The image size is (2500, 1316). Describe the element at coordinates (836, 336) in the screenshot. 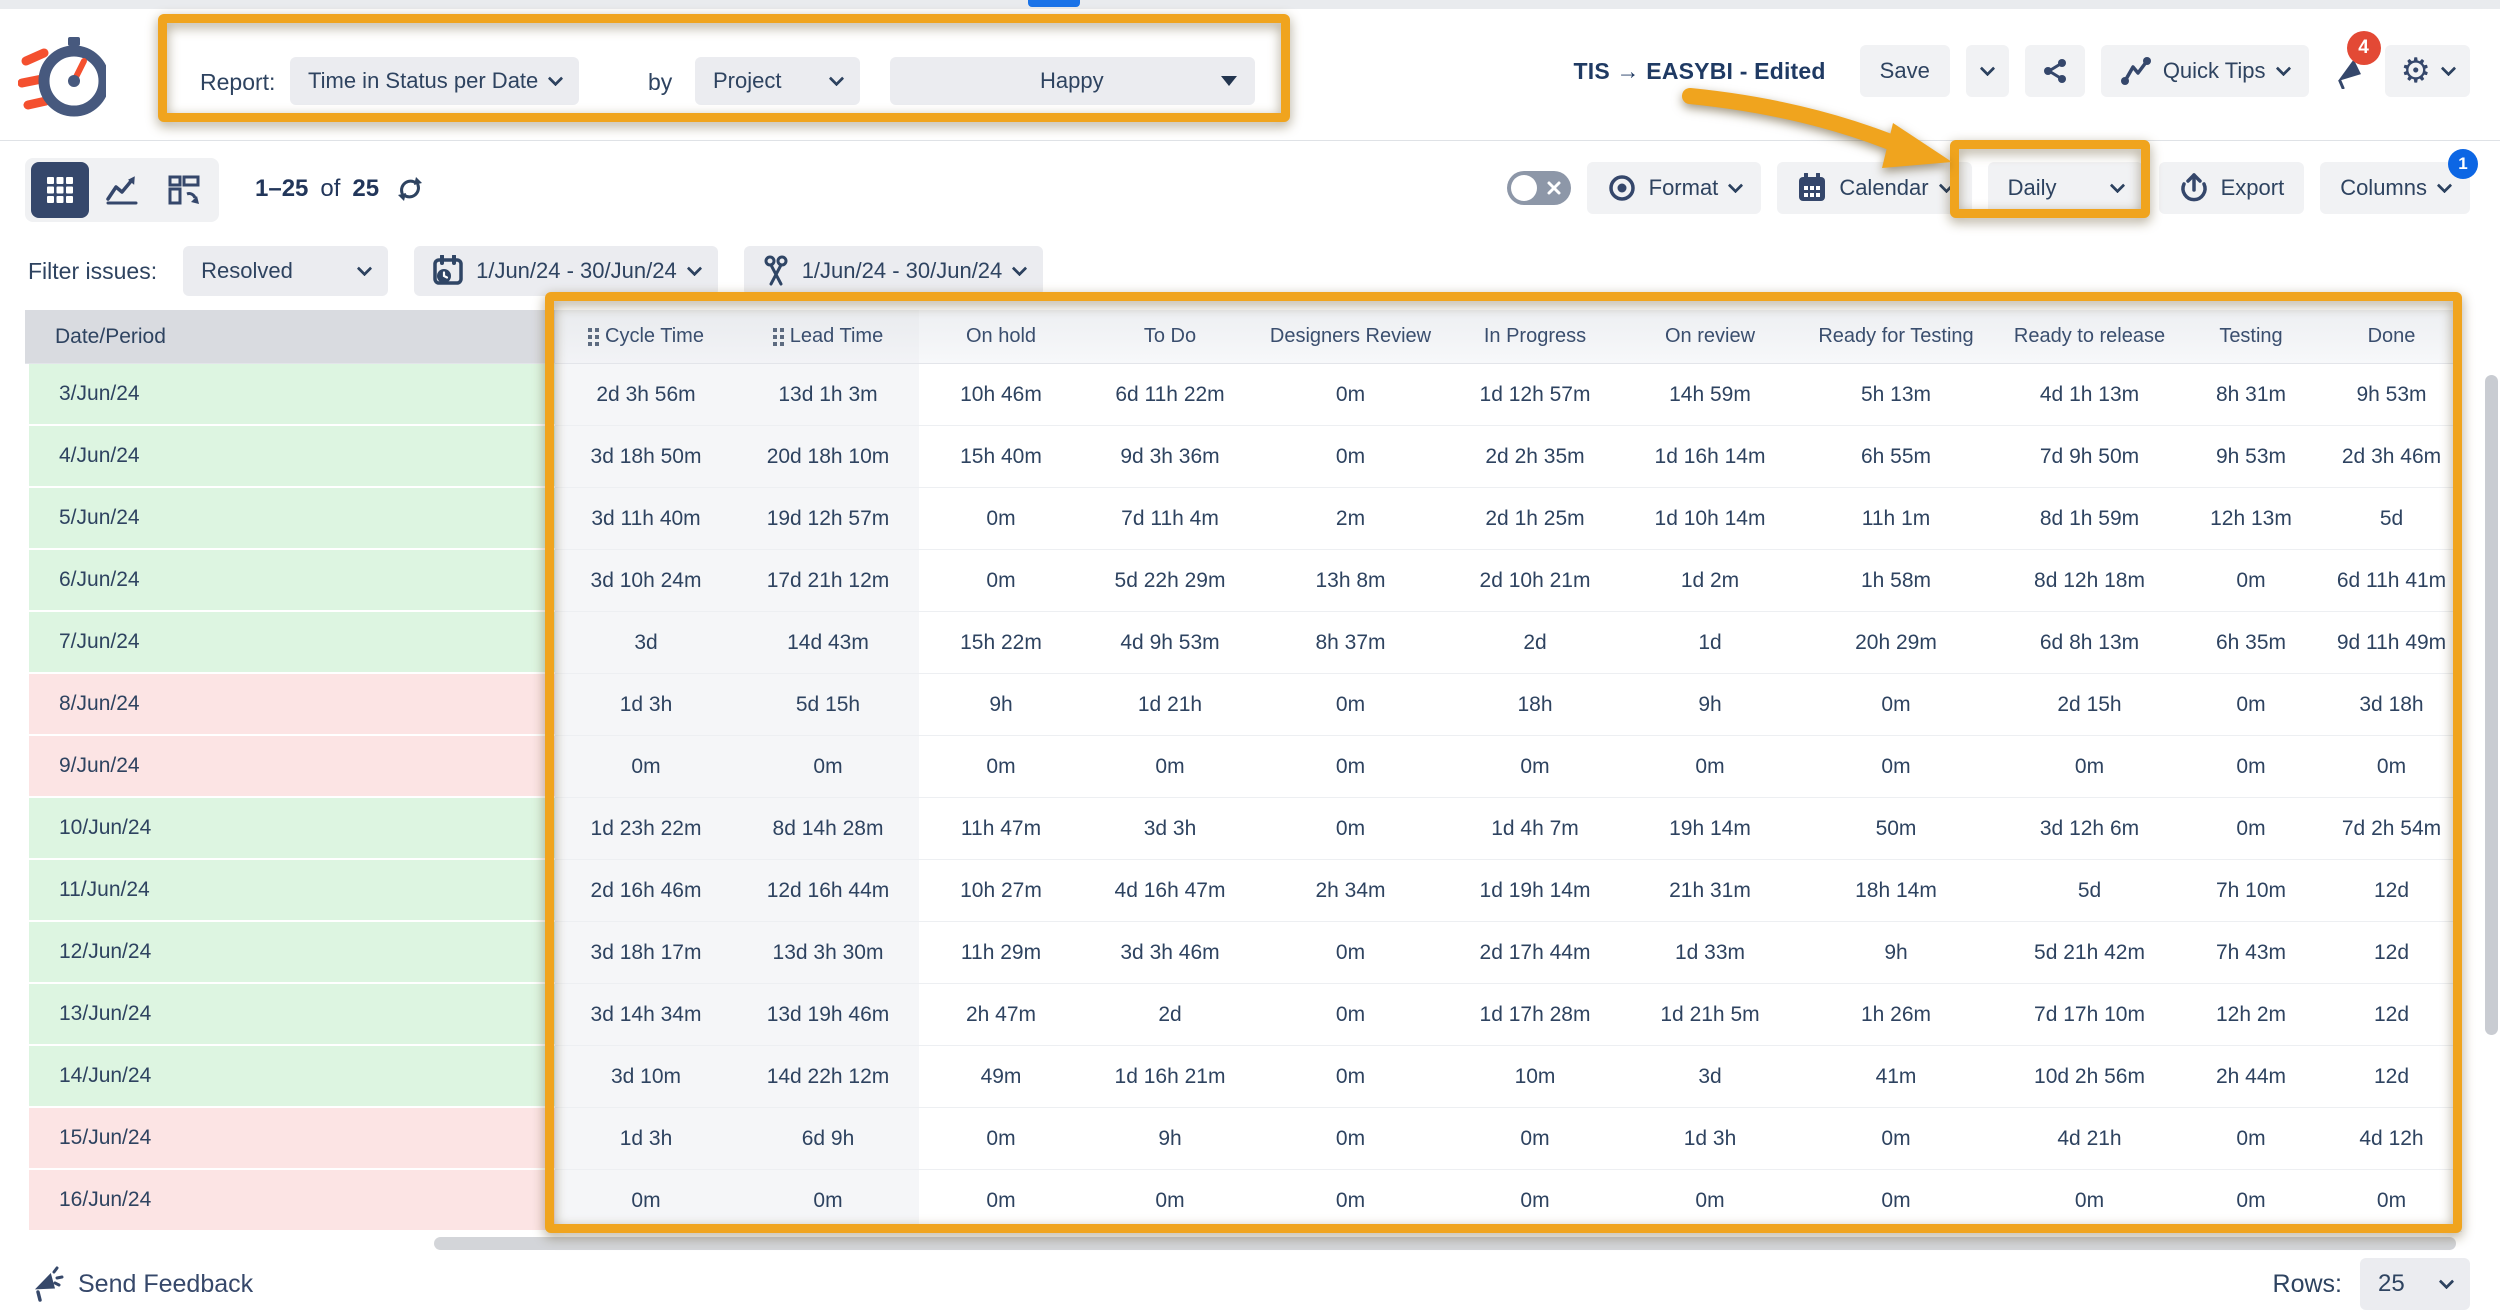

I see `column-header-label: Lead Time` at that location.